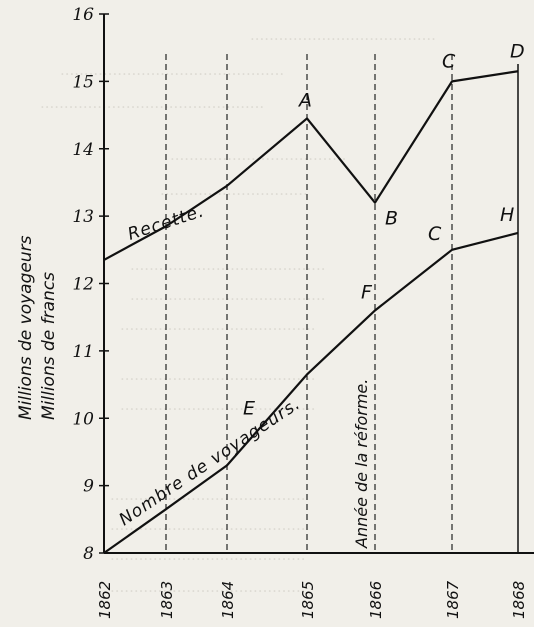  What do you see at coordinates (83, 285) in the screenshot?
I see `y-tick-label-12: 12` at bounding box center [83, 285].